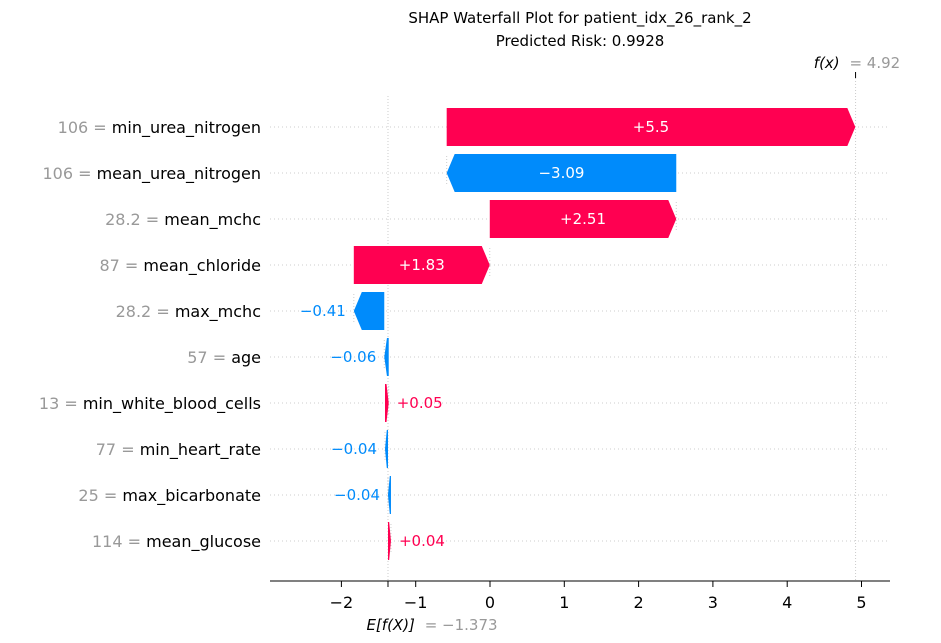 The height and width of the screenshot is (643, 941). What do you see at coordinates (106, 449) in the screenshot?
I see `feature-value: 77` at bounding box center [106, 449].